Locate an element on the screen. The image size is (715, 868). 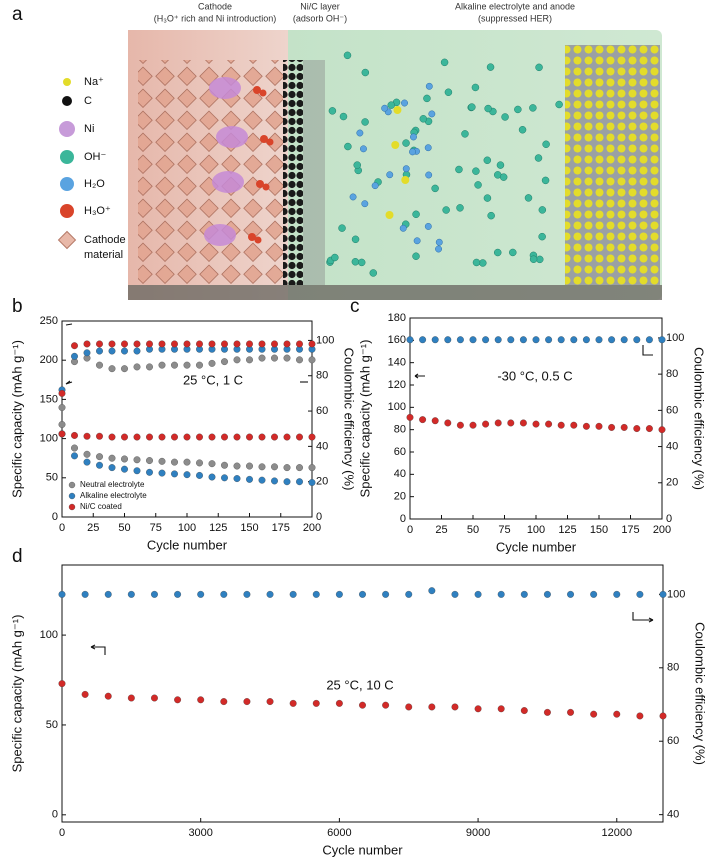
anode-lattice is located at coordinates (612, 165).